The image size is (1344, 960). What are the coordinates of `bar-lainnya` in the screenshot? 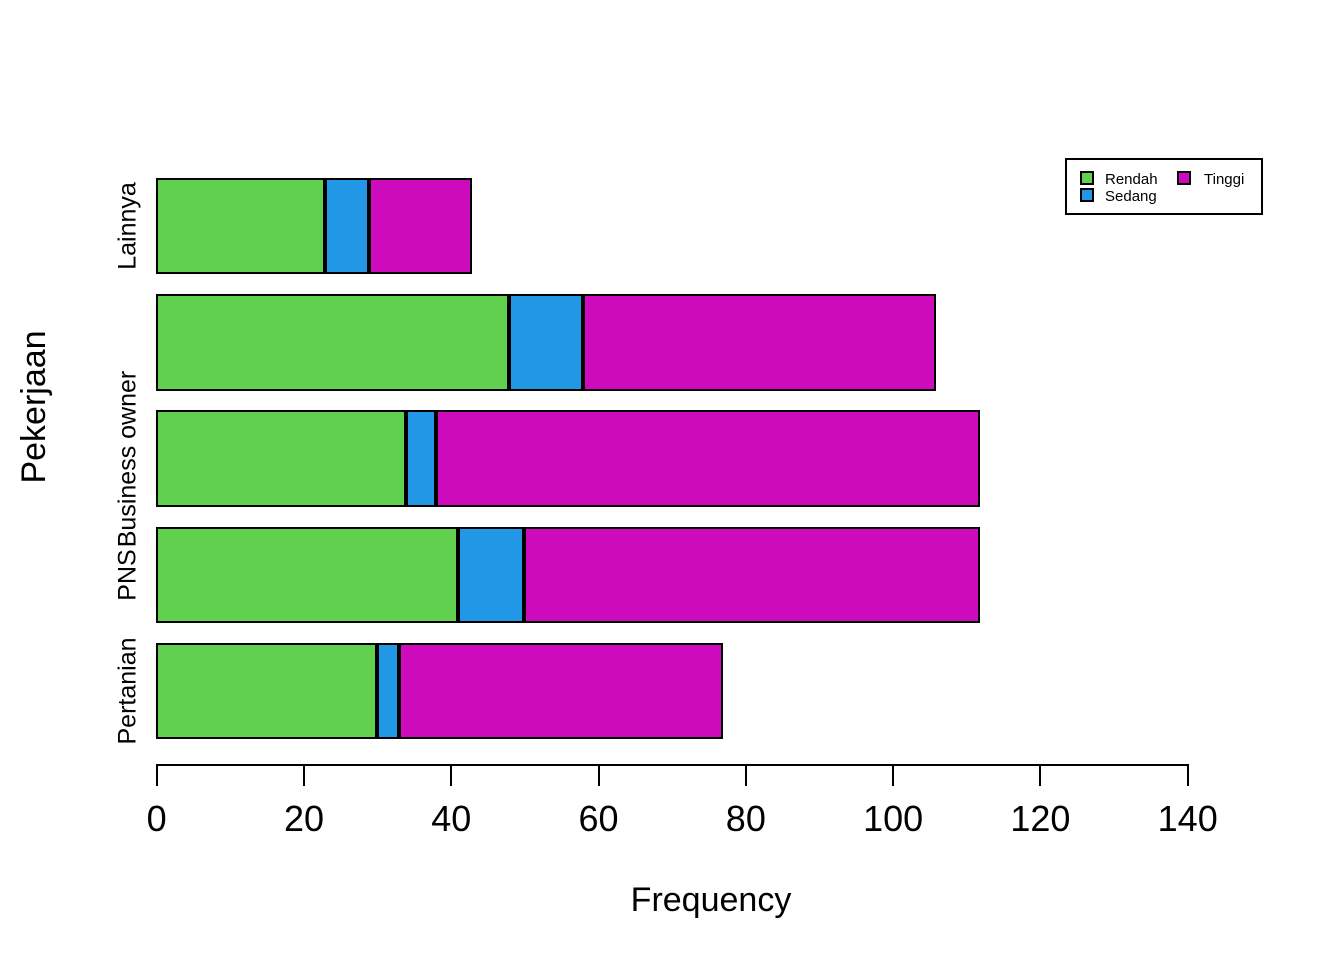 It's located at (314, 226).